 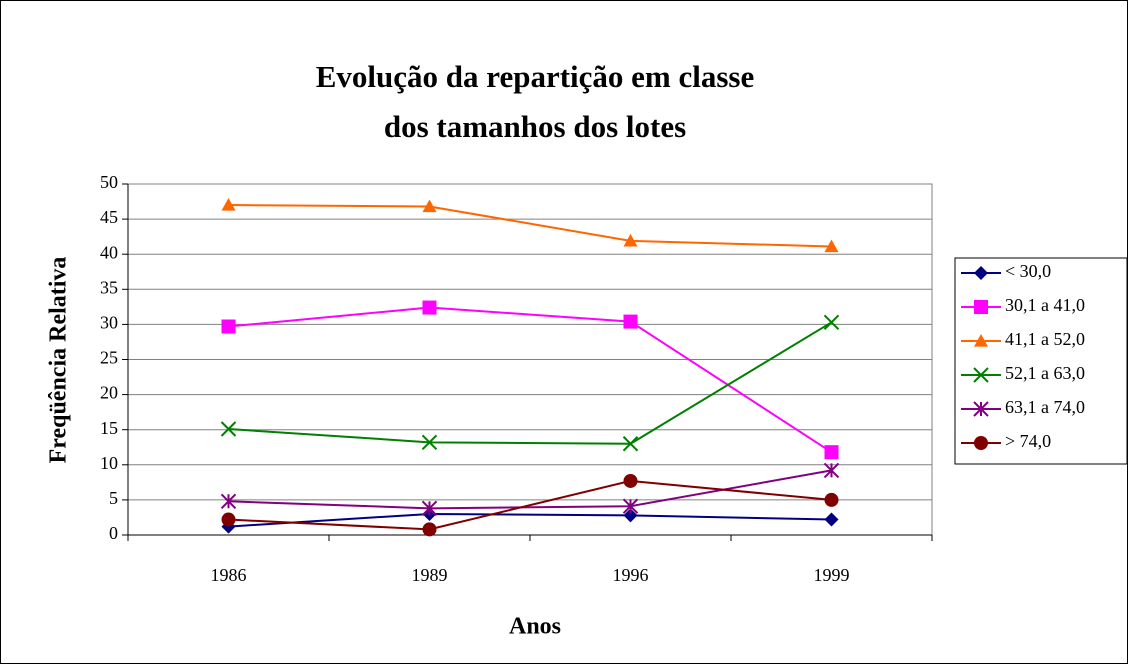 What do you see at coordinates (109, 287) in the screenshot?
I see `y-tick-label: 35` at bounding box center [109, 287].